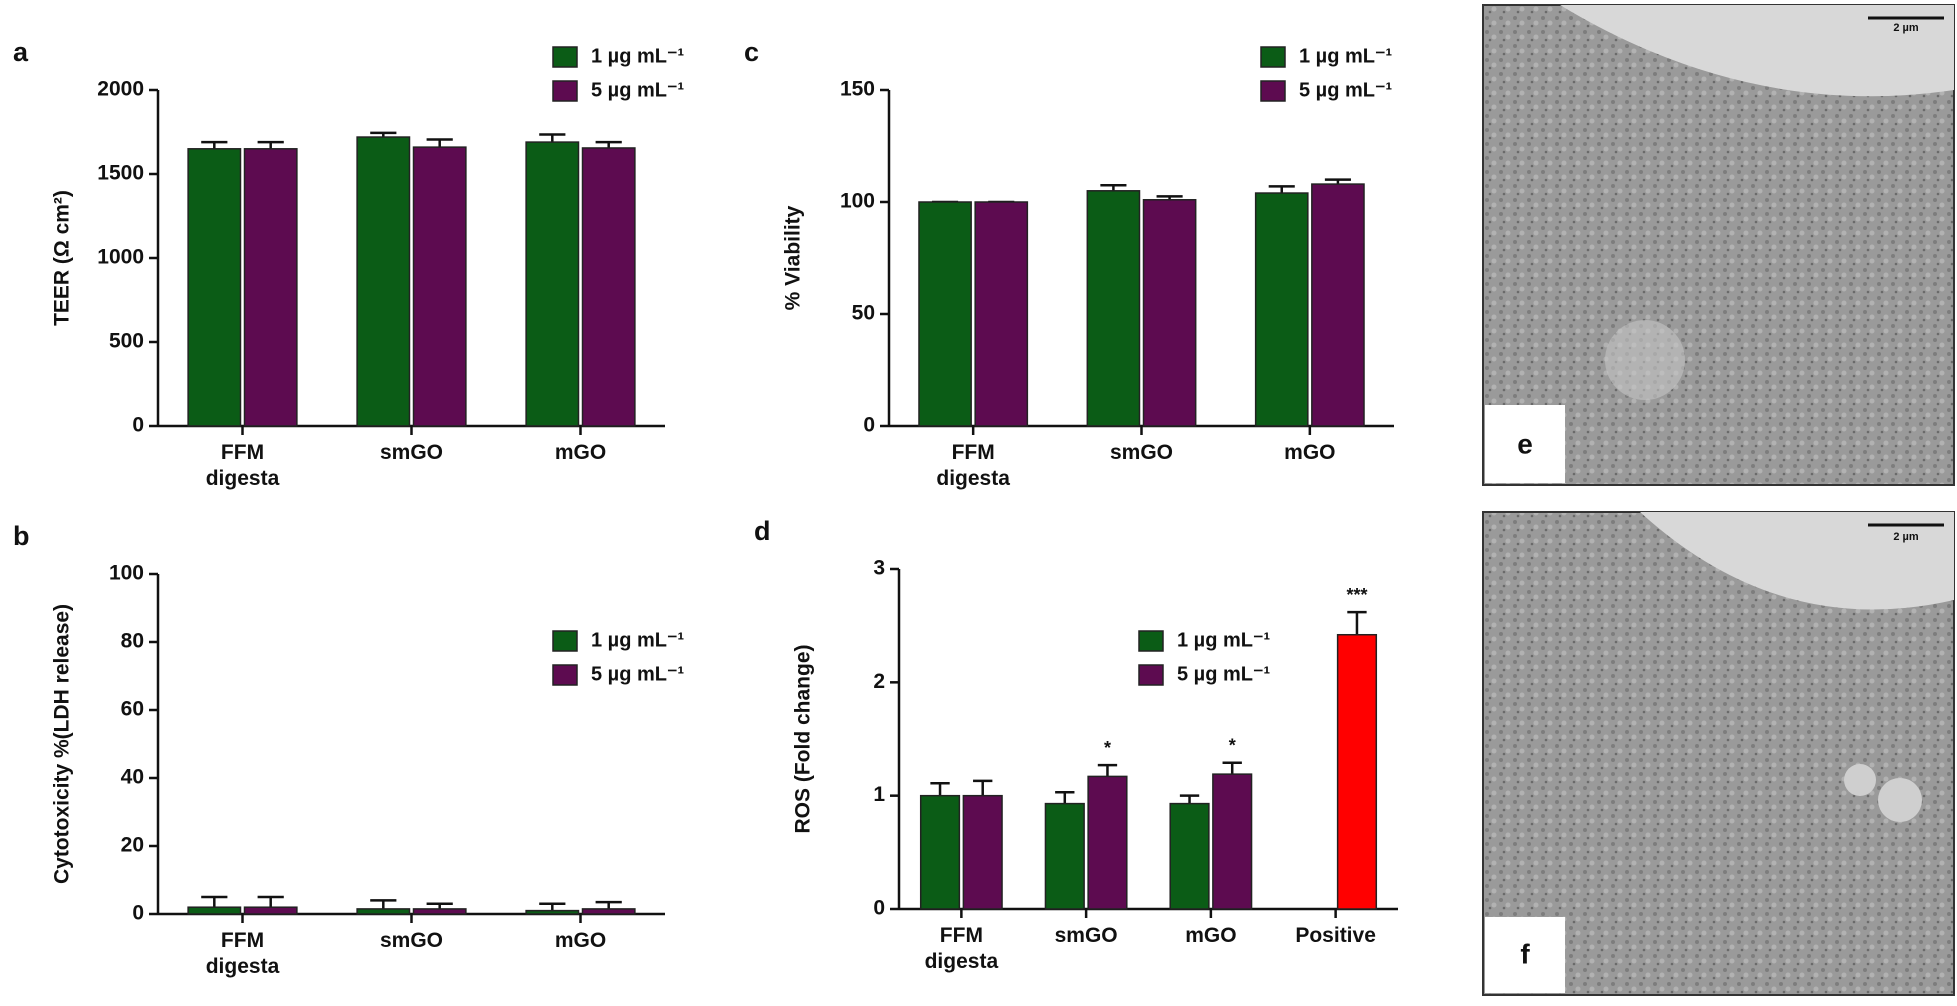 The image size is (1957, 1006). Describe the element at coordinates (132, 709) in the screenshot. I see `y-tick-label: 60` at that location.